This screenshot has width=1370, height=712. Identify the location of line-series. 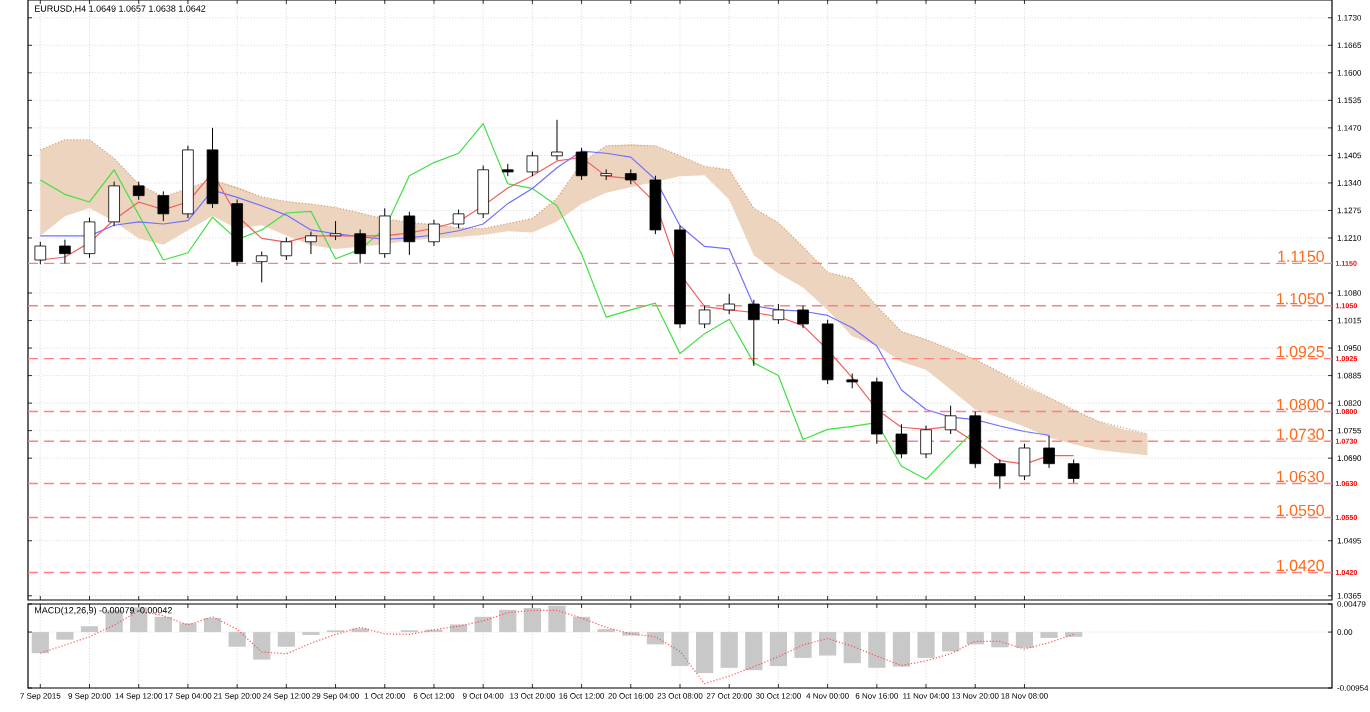
(557, 647).